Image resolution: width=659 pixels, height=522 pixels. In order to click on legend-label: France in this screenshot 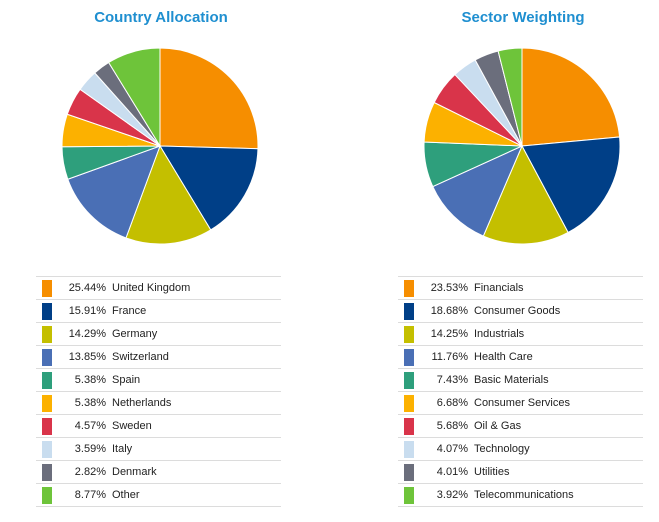, I will do `click(129, 311)`.